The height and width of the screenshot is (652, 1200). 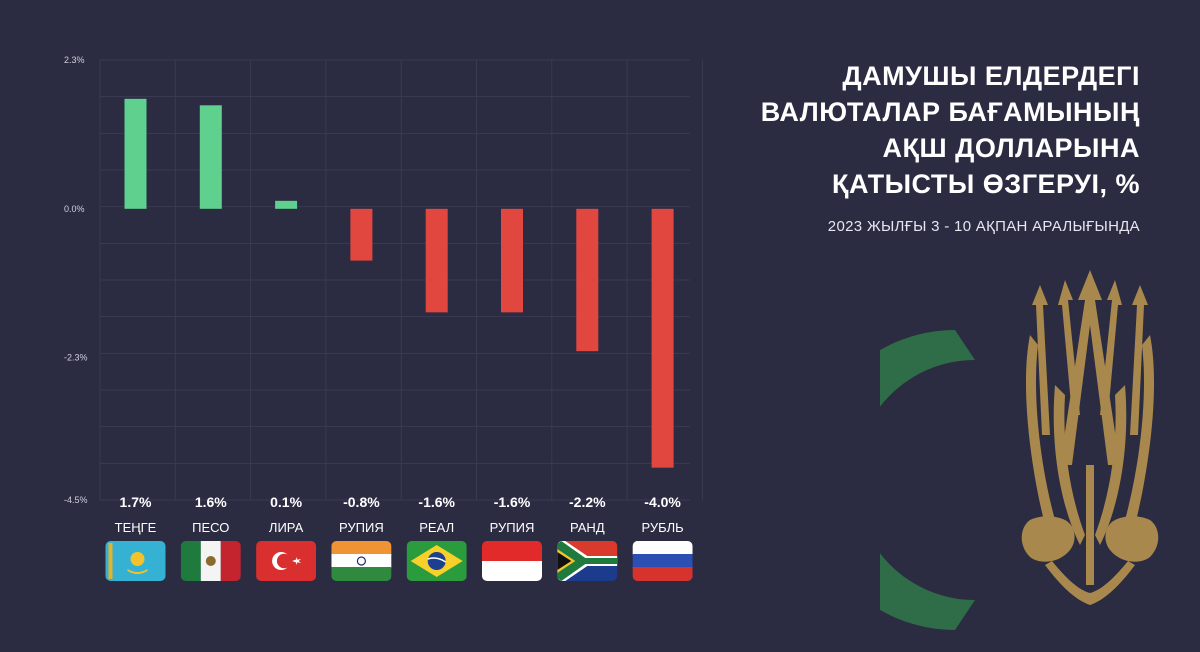 What do you see at coordinates (76, 358) in the screenshot?
I see `y-tick-label: -2.3%` at bounding box center [76, 358].